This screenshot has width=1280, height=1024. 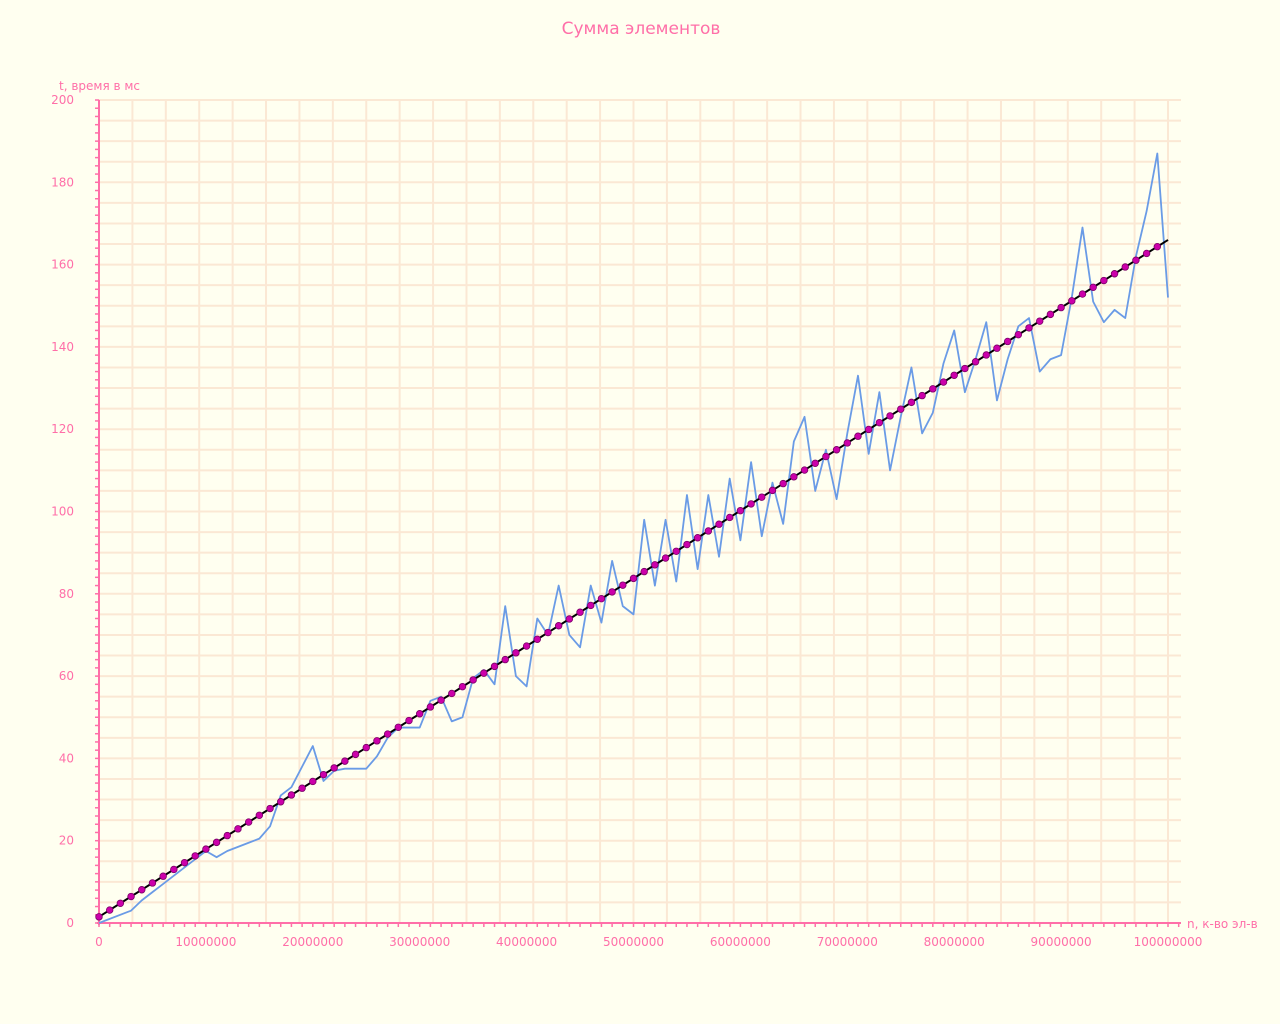 What do you see at coordinates (99, 86) in the screenshot?
I see `y-axis-label: t, время в мс` at bounding box center [99, 86].